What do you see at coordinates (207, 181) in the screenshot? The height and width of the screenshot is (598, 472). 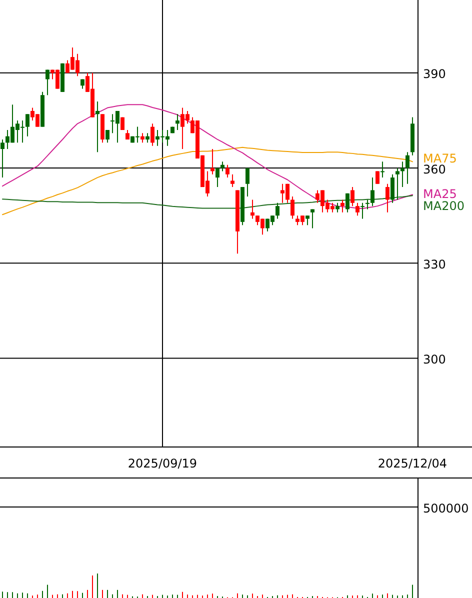 I see `line-series` at bounding box center [207, 181].